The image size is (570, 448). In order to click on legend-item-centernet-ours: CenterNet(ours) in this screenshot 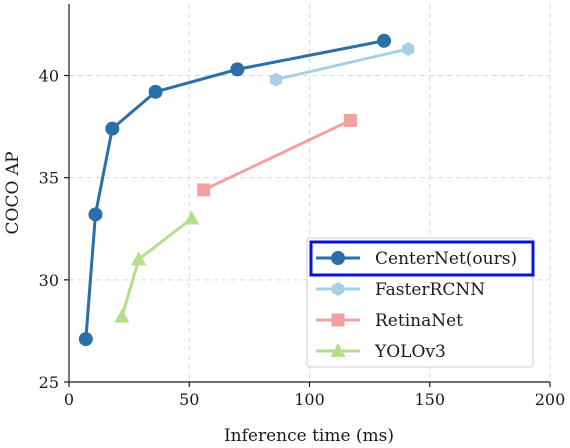, I will do `click(422, 258)`.